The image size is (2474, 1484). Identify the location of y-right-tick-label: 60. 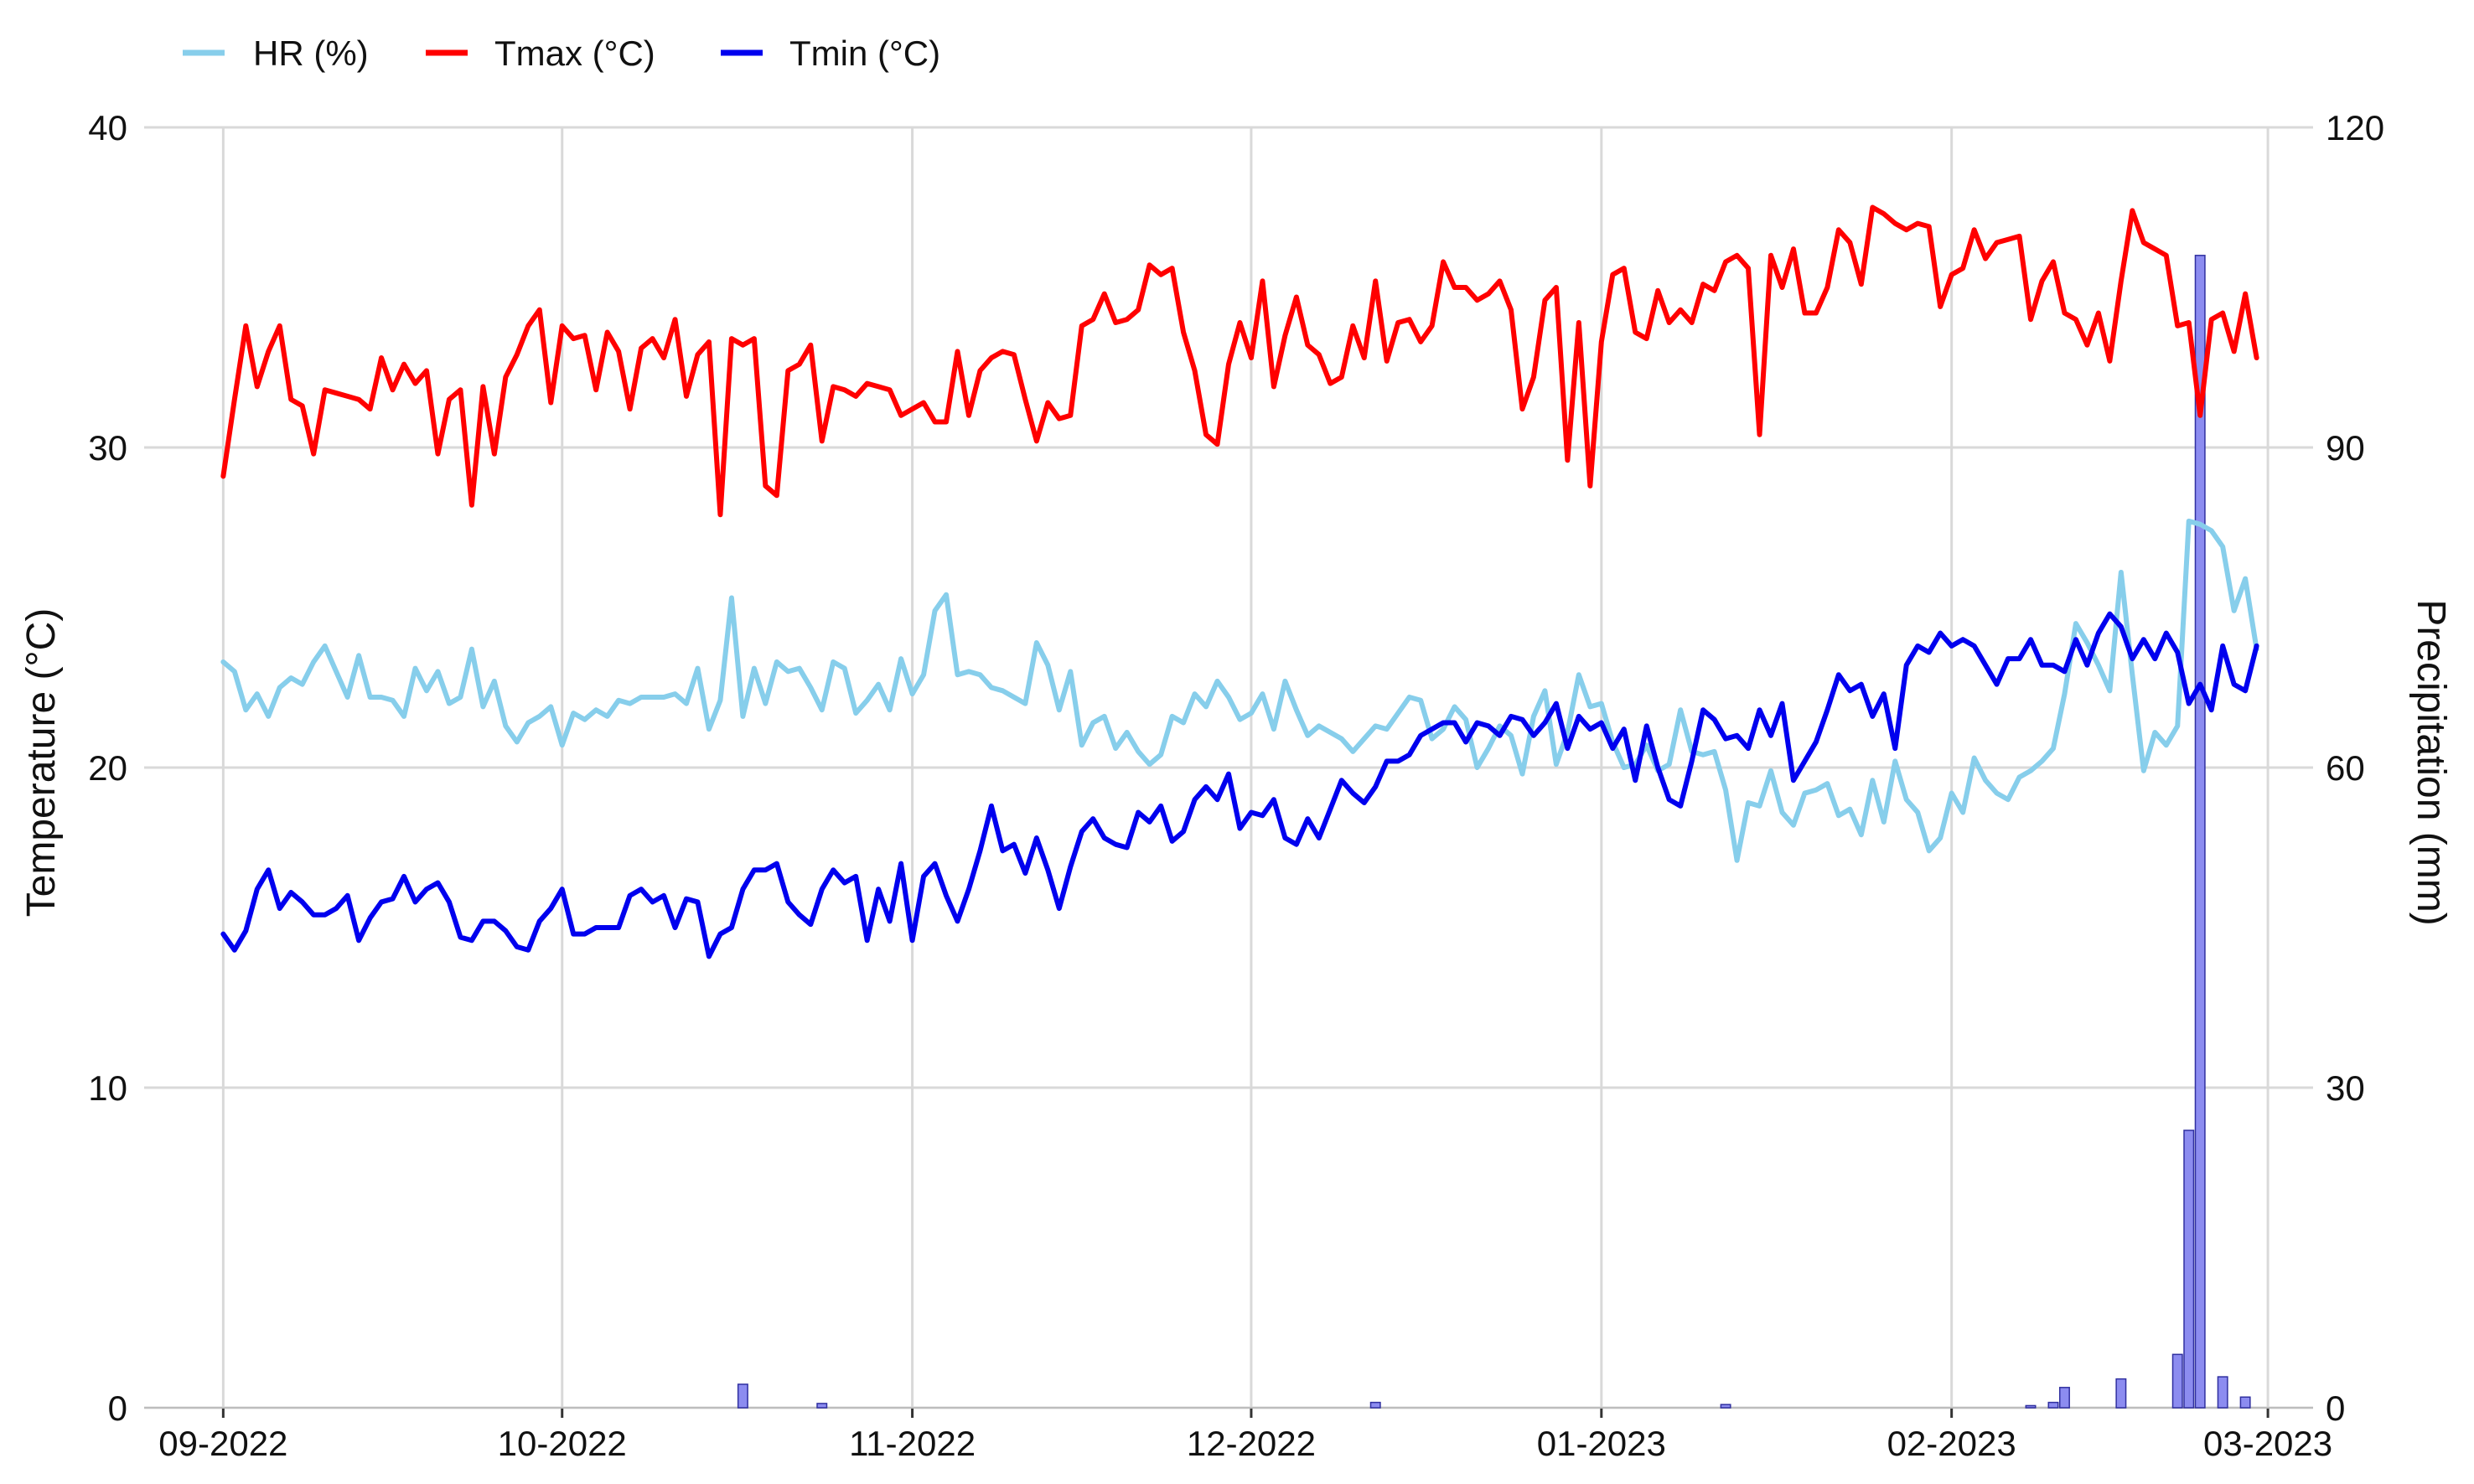
(2345, 768).